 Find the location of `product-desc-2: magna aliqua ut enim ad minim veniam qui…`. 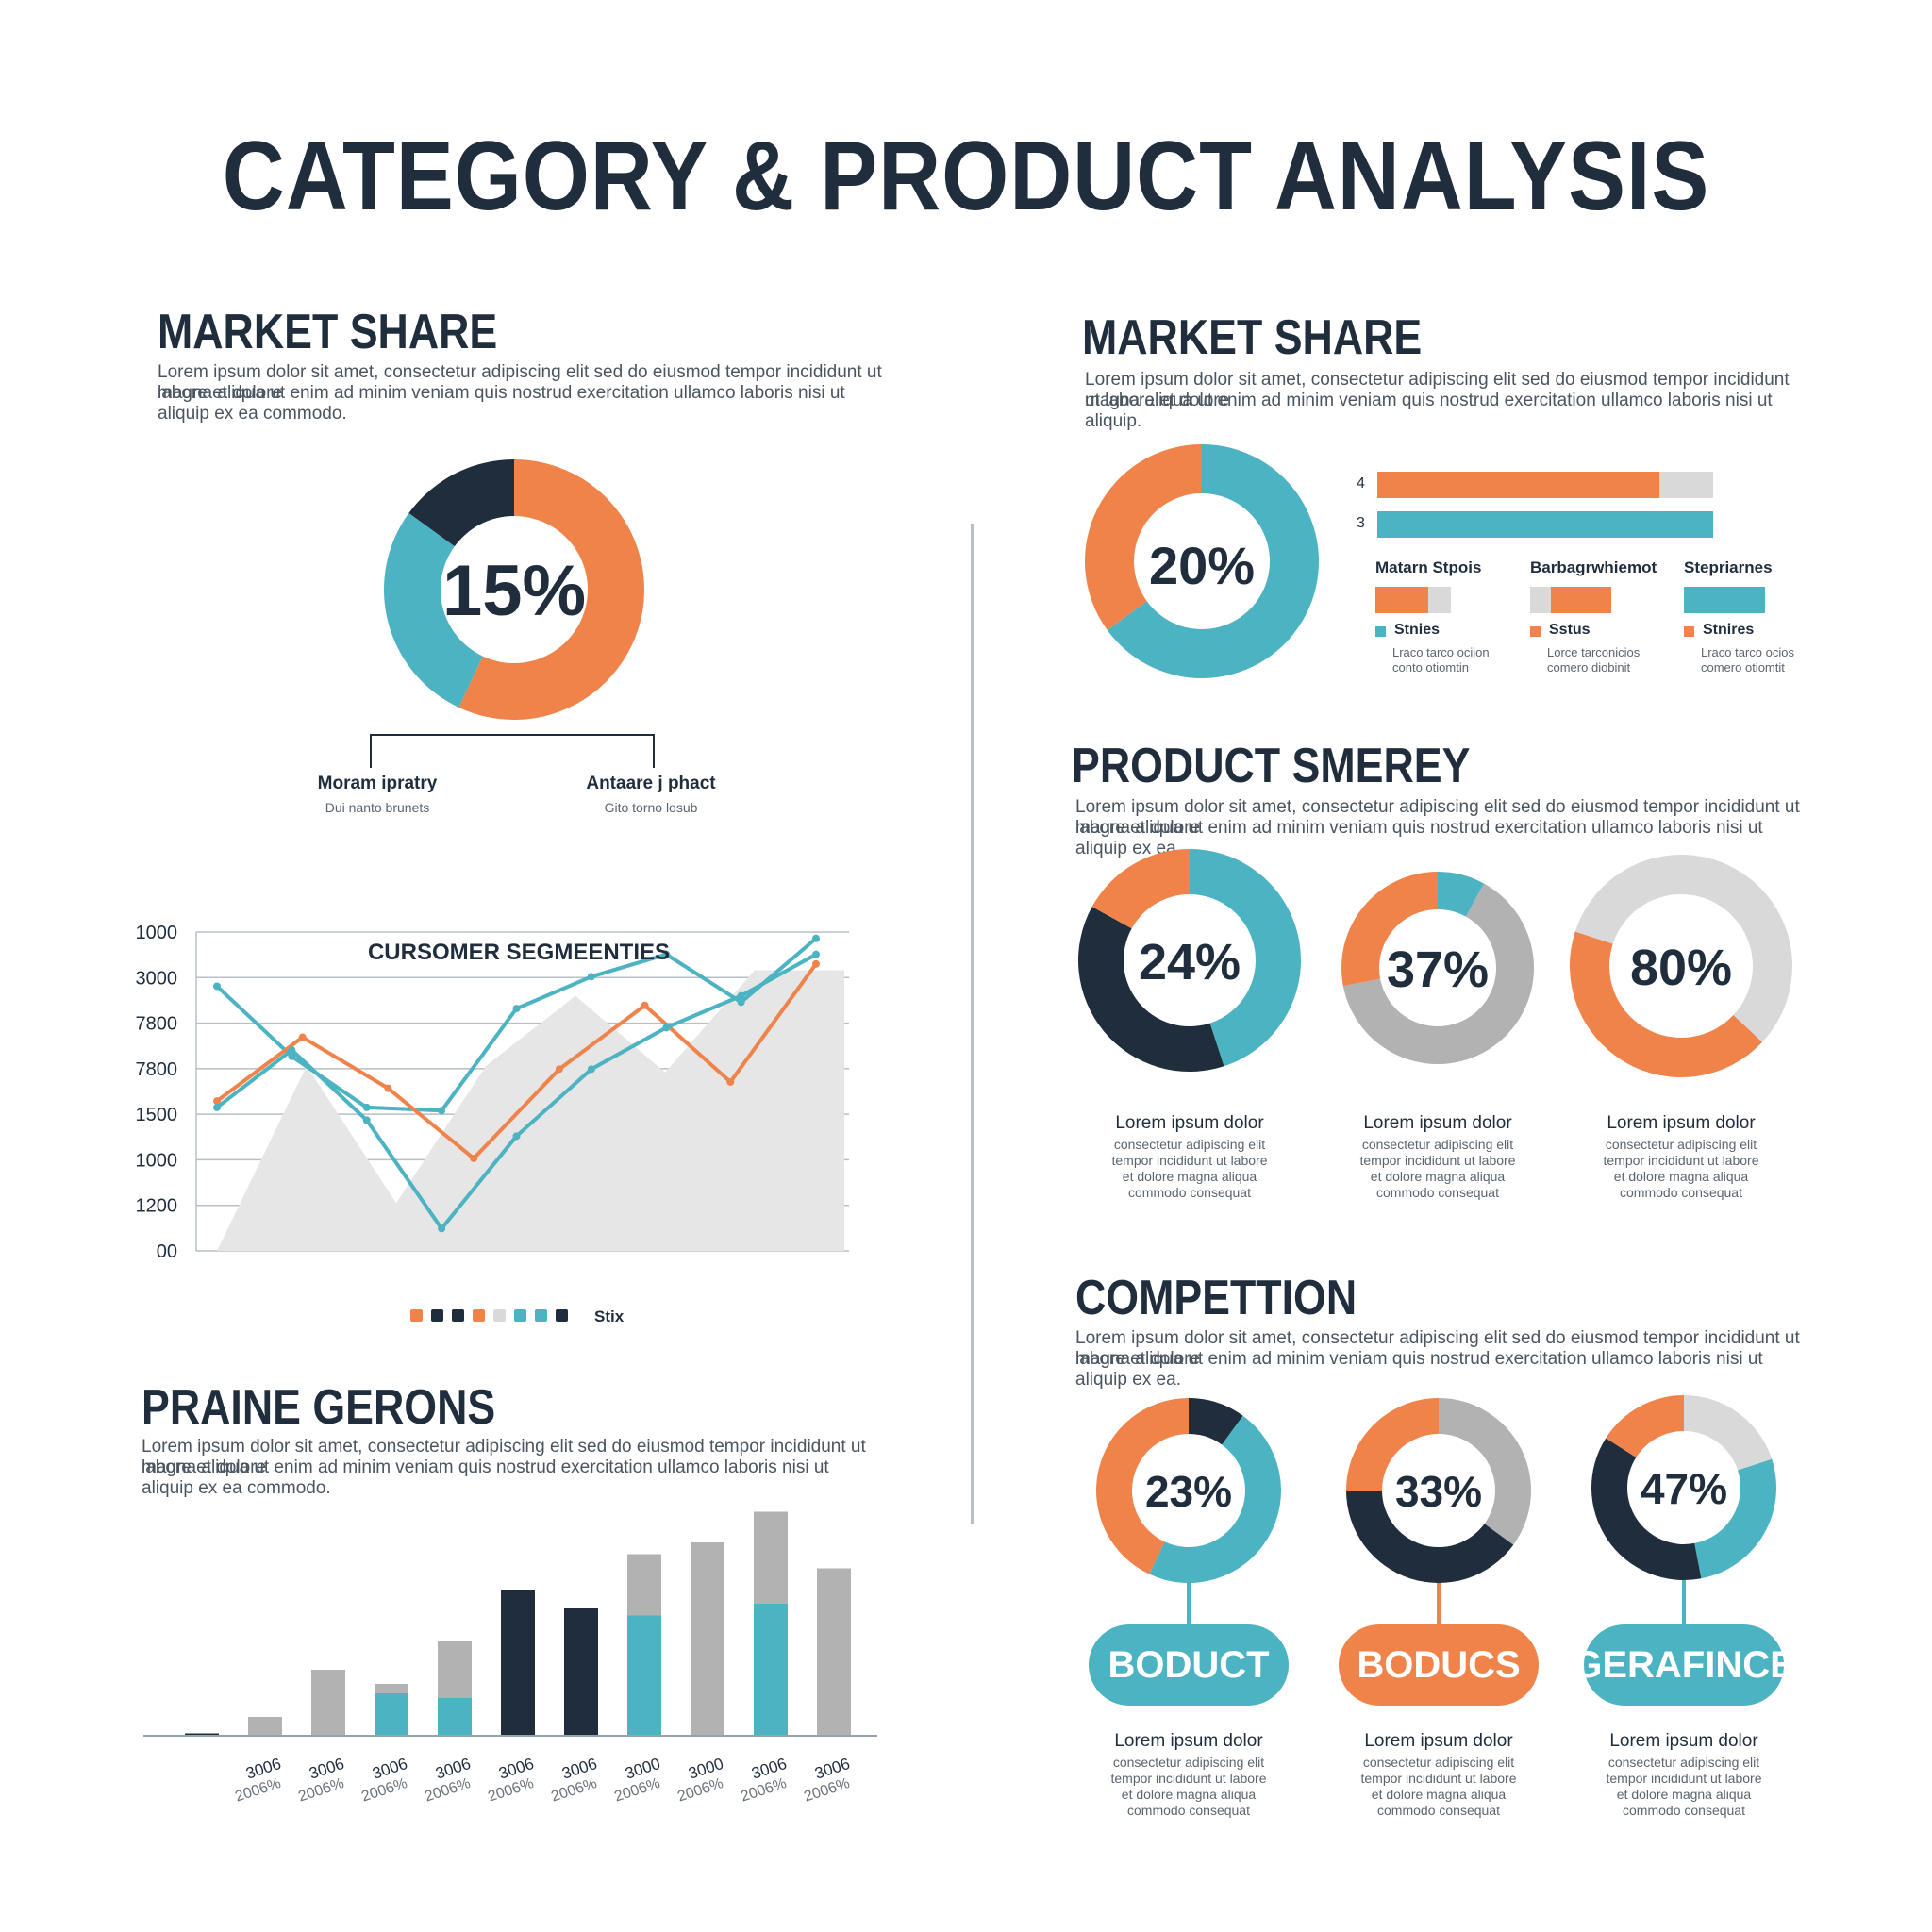

product-desc-2: magna aliqua ut enim ad minim veniam qui… is located at coordinates (1419, 838).